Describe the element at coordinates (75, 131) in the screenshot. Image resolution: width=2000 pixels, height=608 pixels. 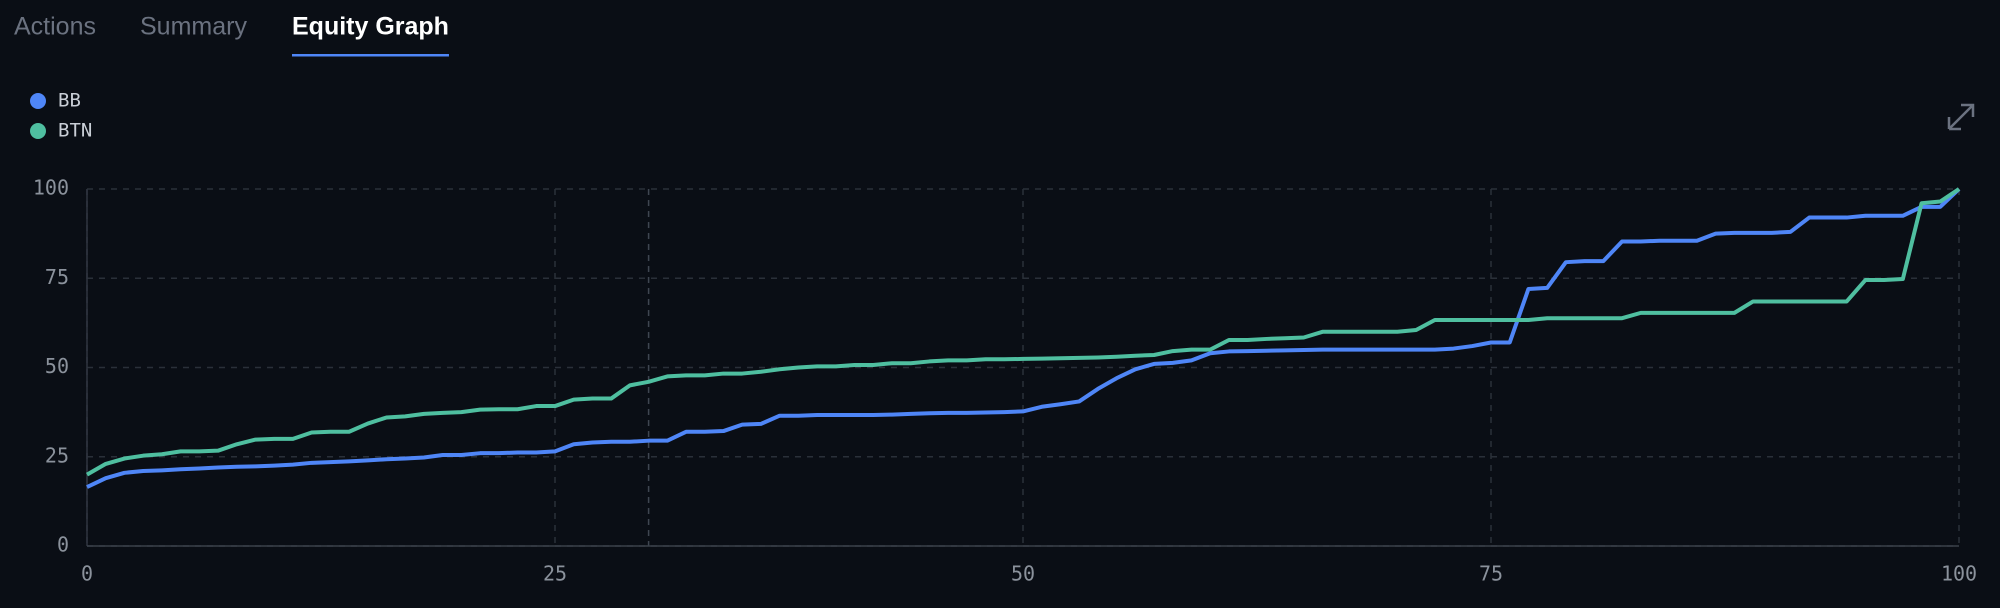
I see `legend-label: BTN` at that location.